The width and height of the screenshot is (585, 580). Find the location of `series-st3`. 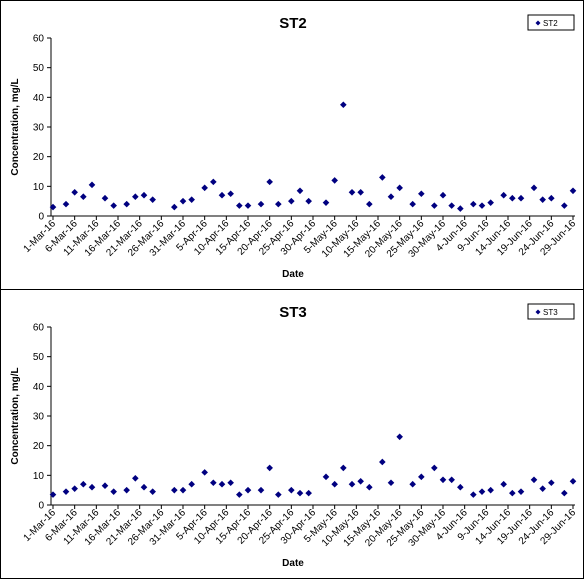

series-st3 is located at coordinates (313, 465).